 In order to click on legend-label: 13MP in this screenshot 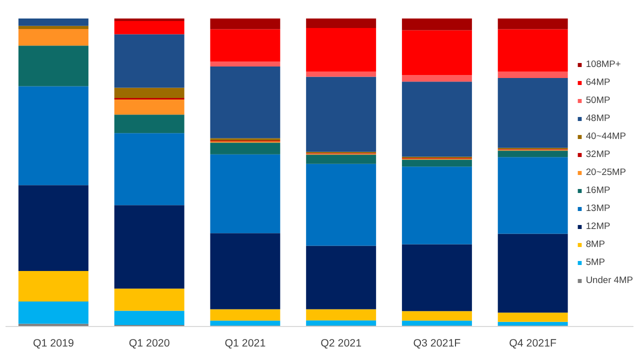, I will do `click(598, 208)`.